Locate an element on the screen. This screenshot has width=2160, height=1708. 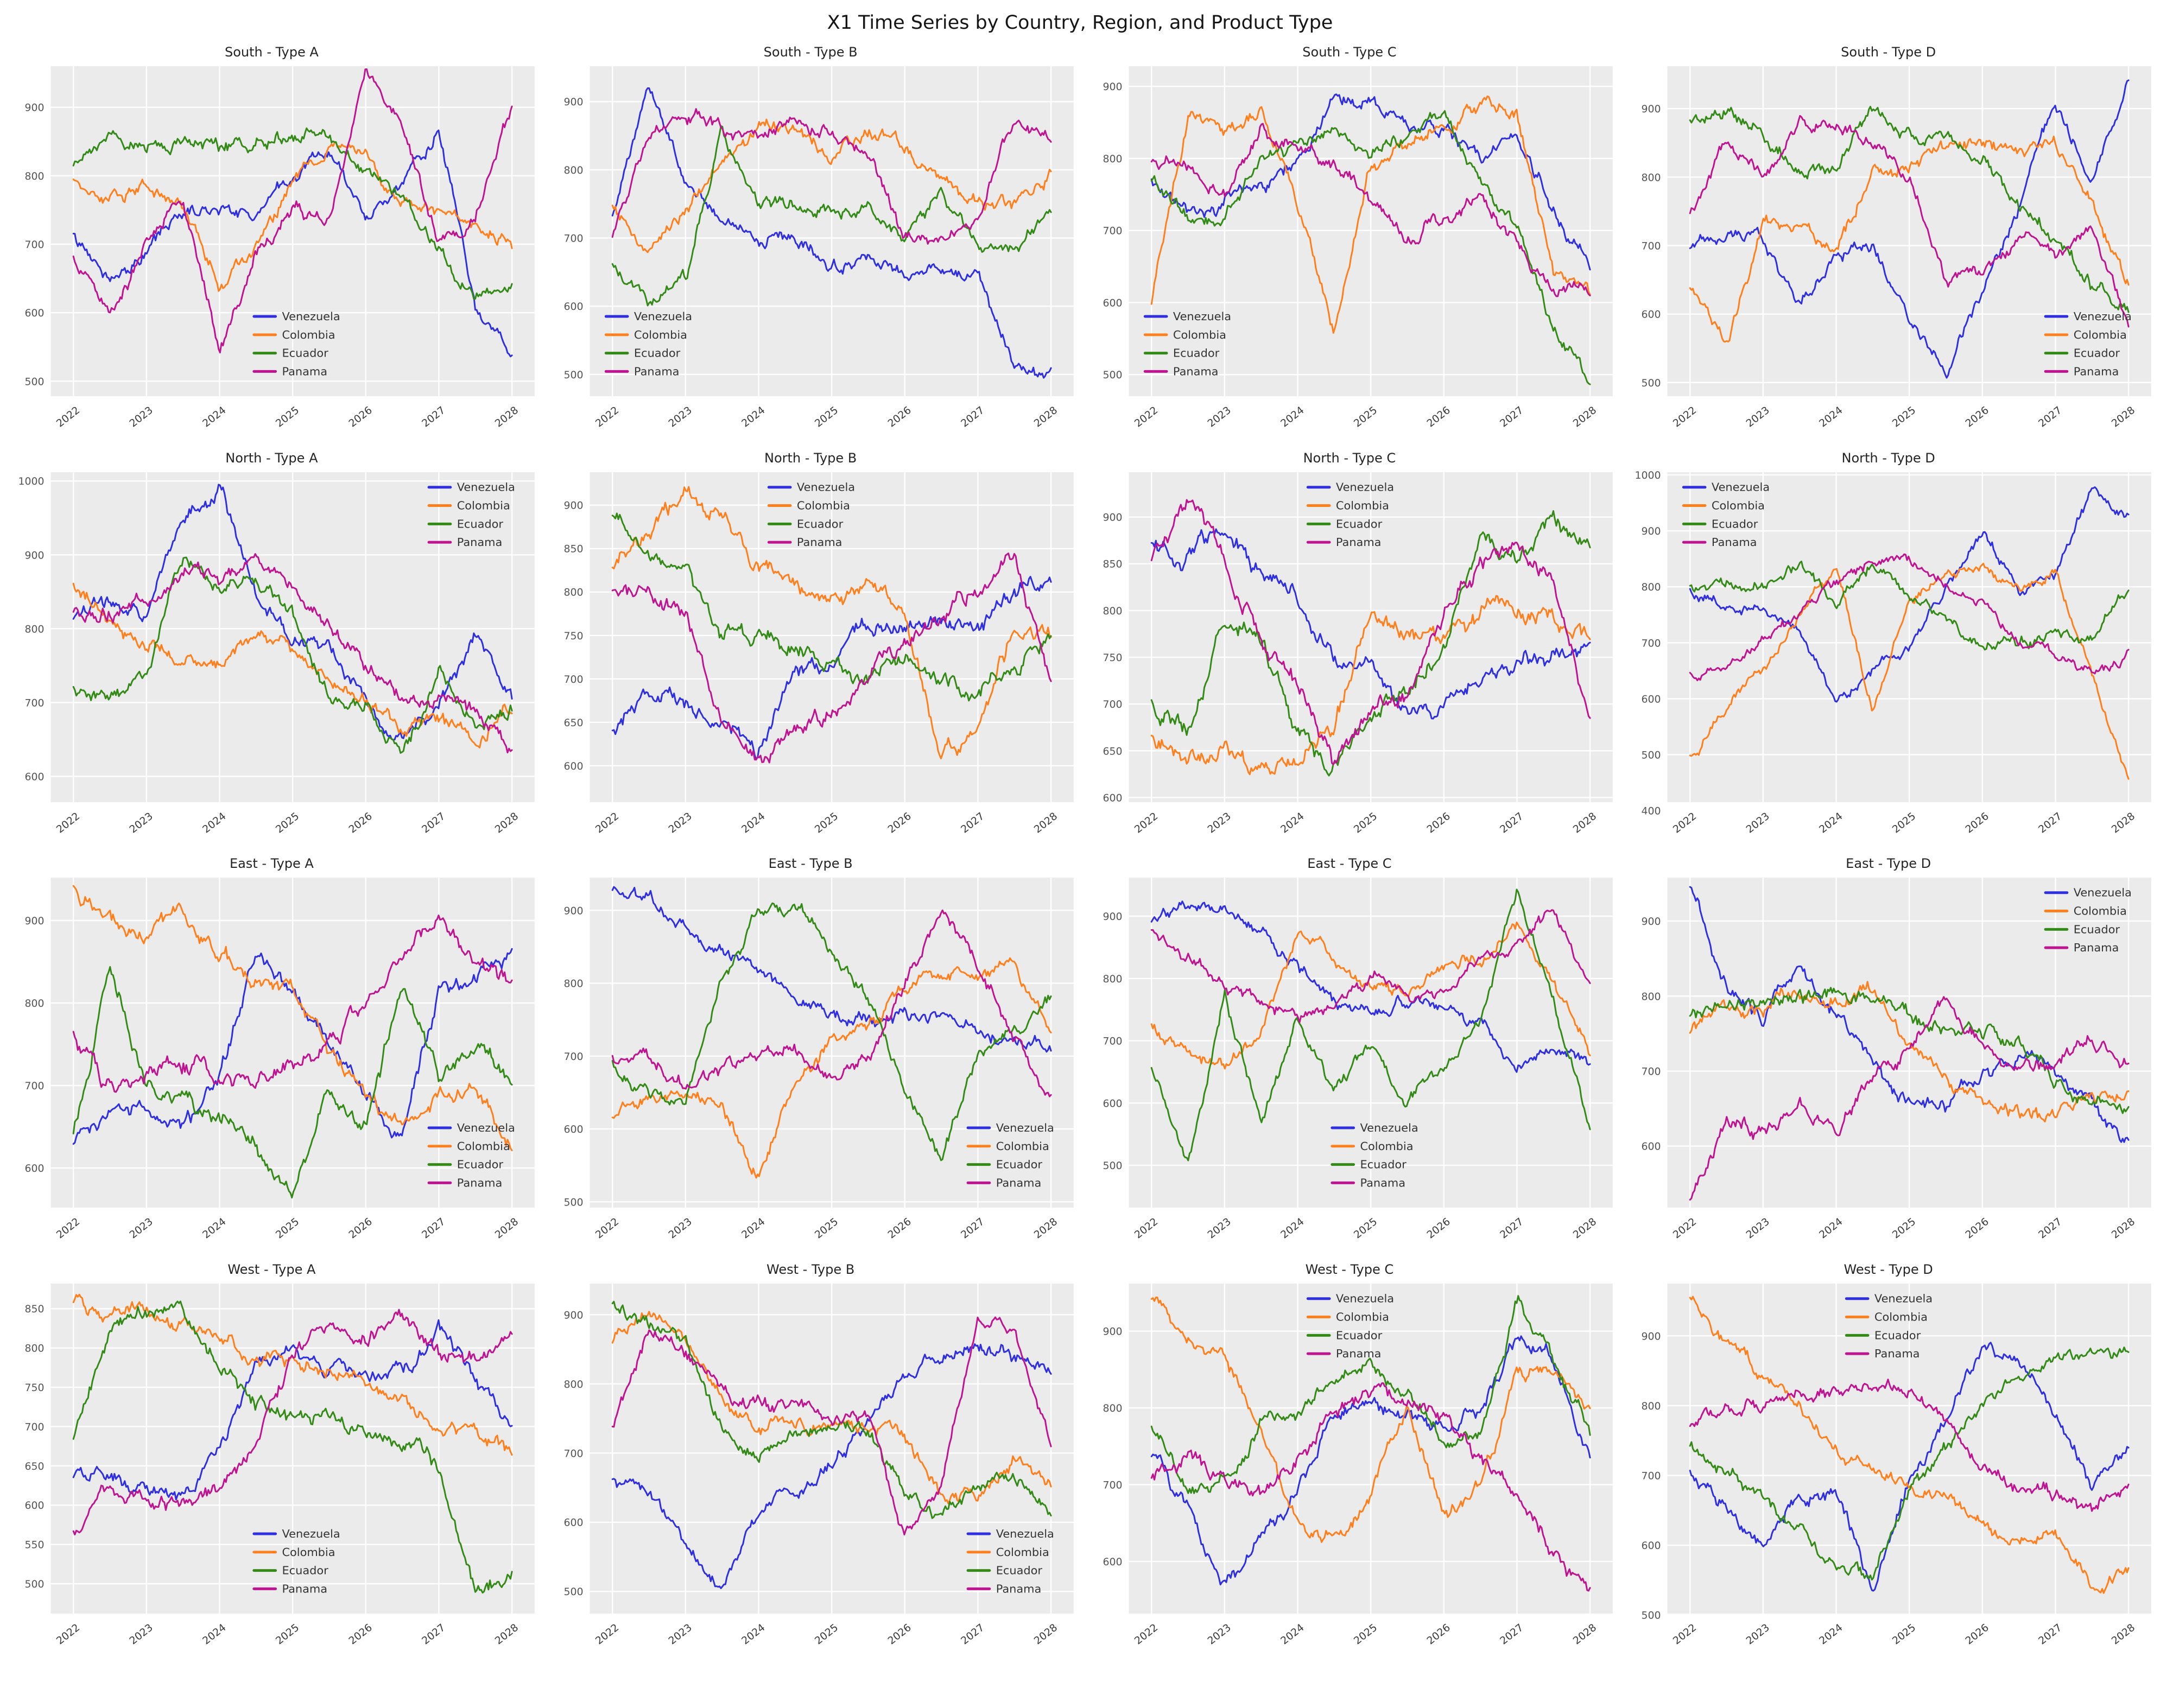
subplot-title: North - Type A is located at coordinates (271, 458).